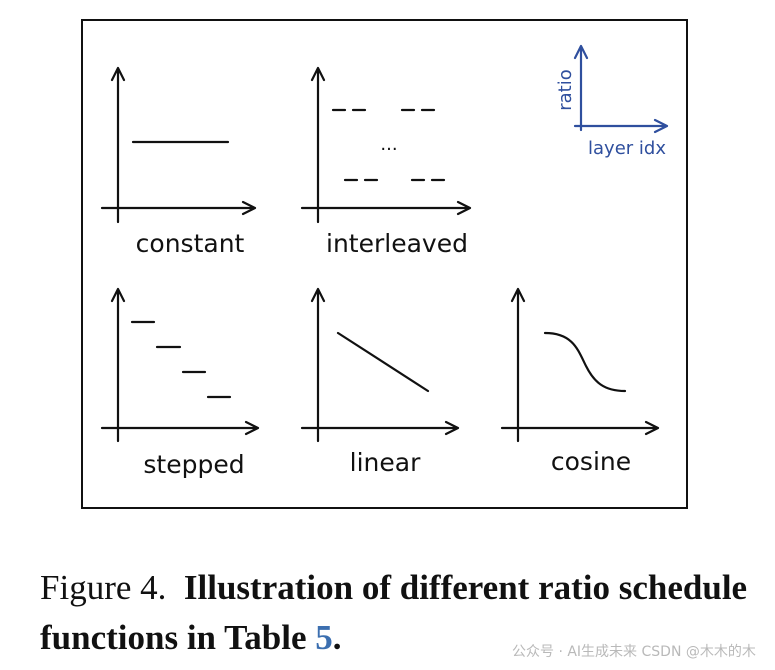 The width and height of the screenshot is (775, 670). I want to click on cosine-x-axis, so click(580, 428).